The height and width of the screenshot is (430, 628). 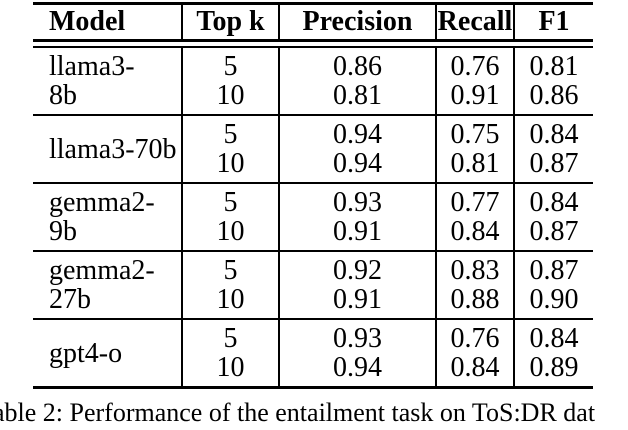 I want to click on column-header-recall: Recall, so click(x=476, y=22).